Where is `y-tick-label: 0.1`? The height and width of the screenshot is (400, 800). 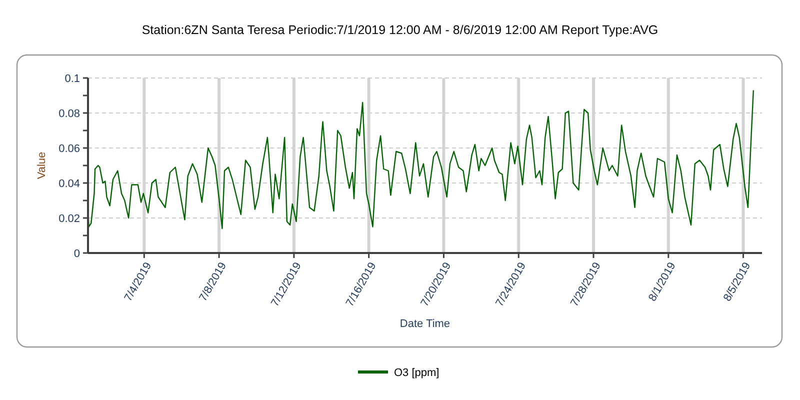
y-tick-label: 0.1 is located at coordinates (72, 78).